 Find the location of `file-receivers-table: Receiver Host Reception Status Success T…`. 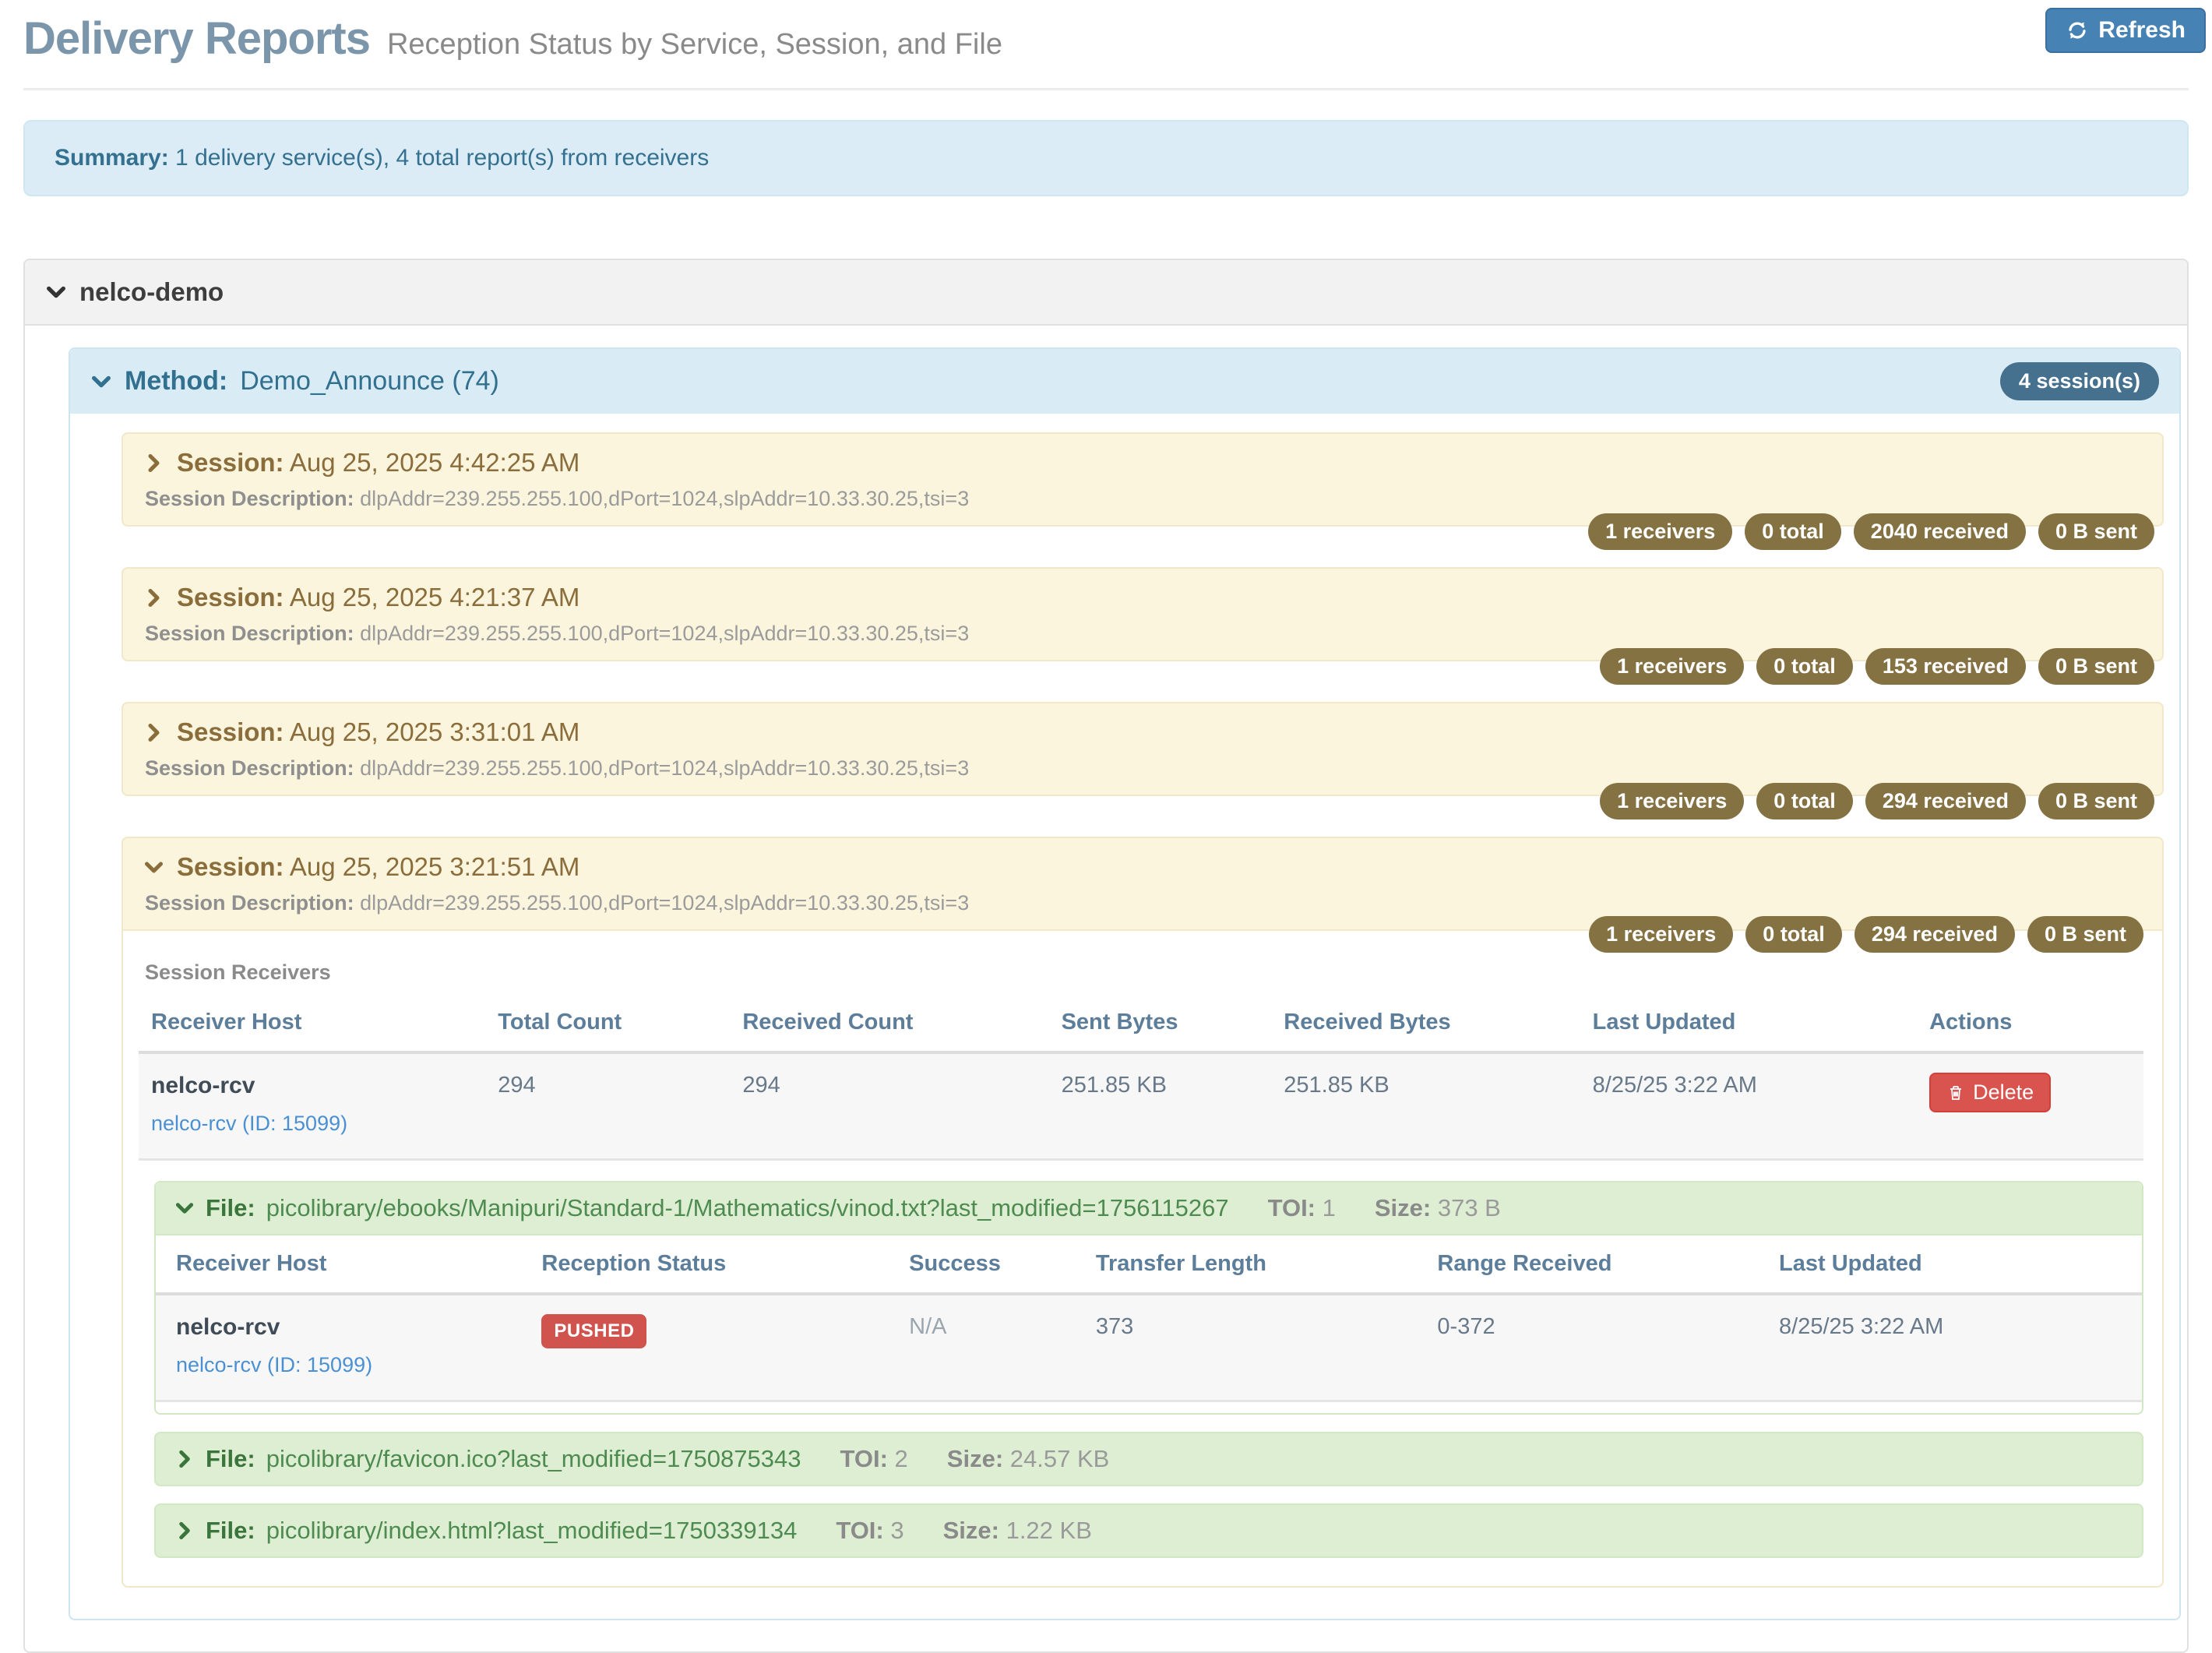

file-receivers-table: Receiver Host Reception Status Success T… is located at coordinates (1149, 1318).